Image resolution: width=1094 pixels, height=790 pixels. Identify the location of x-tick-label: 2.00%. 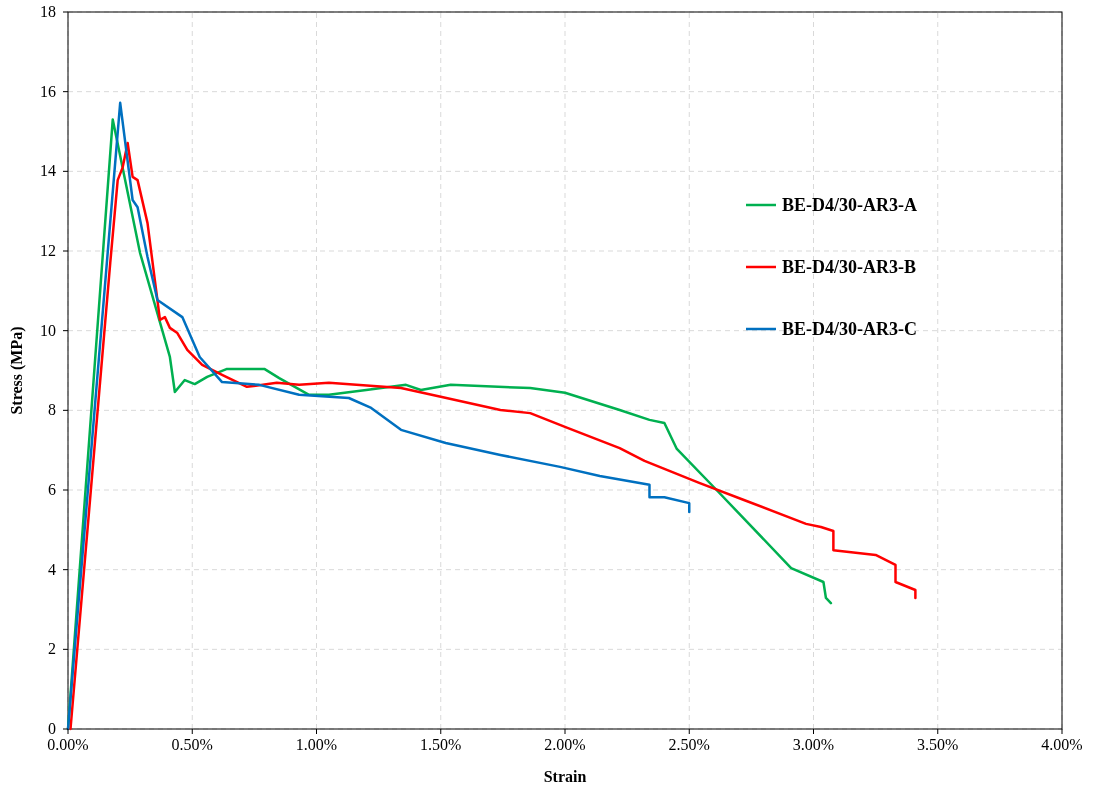
(565, 744).